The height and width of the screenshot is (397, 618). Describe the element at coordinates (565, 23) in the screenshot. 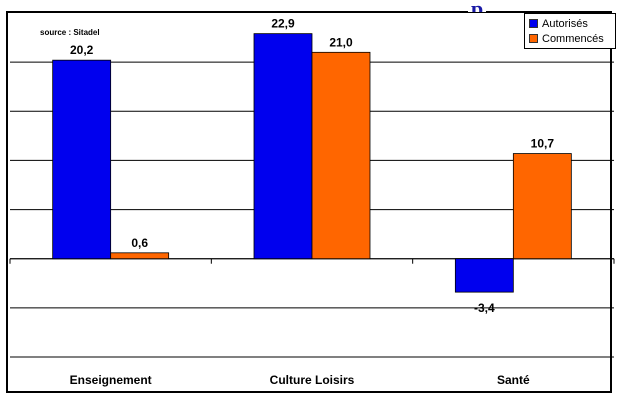

I see `legend-label-autorises: Autorisés` at that location.